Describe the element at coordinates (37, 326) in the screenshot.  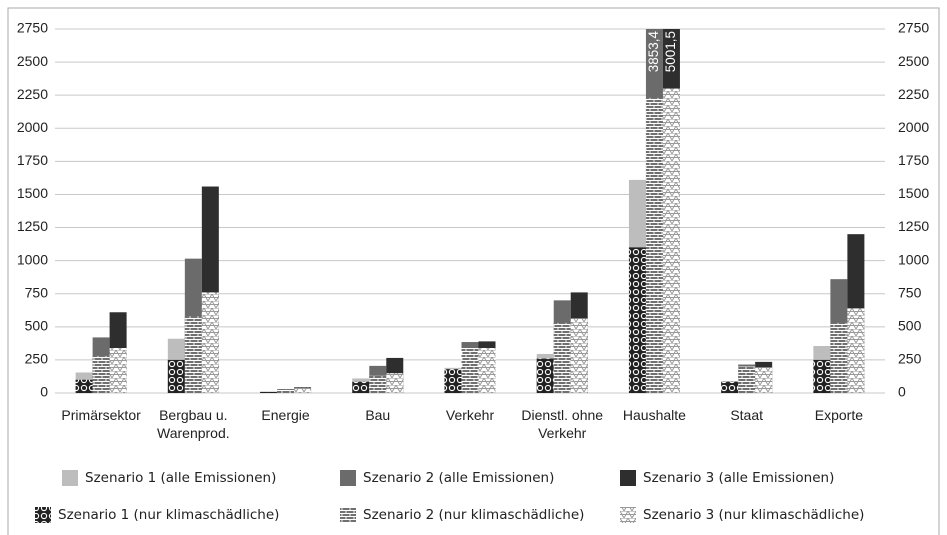
I see `y-tick-label: 500` at that location.